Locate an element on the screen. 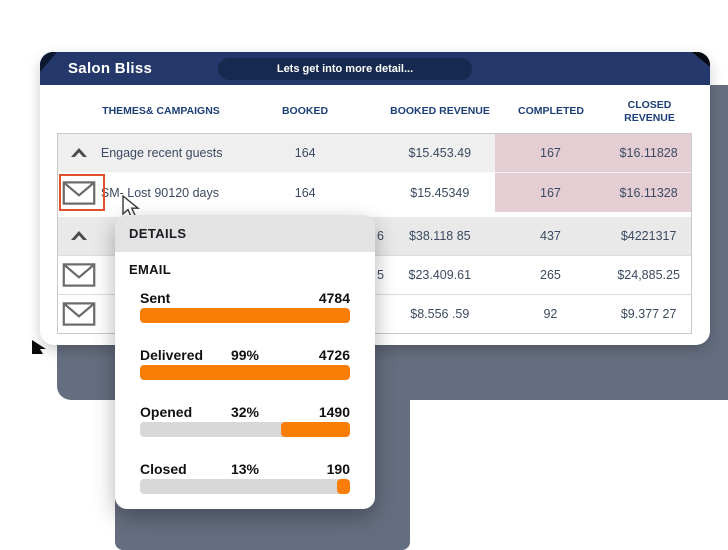 The image size is (728, 550). metric-value: 4784 is located at coordinates (334, 298).